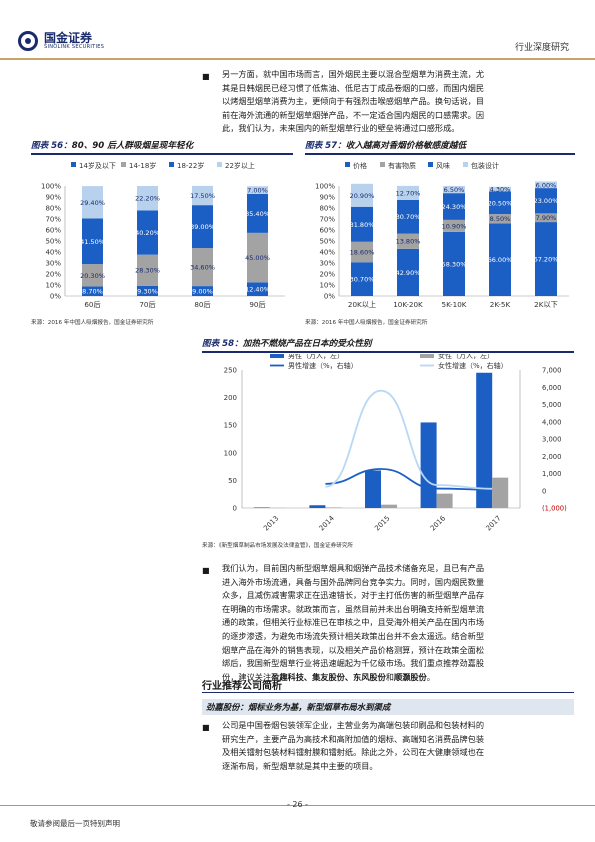 The height and width of the screenshot is (842, 595). What do you see at coordinates (551, 457) in the screenshot?
I see `y-right-tick-label: 2,000` at bounding box center [551, 457].